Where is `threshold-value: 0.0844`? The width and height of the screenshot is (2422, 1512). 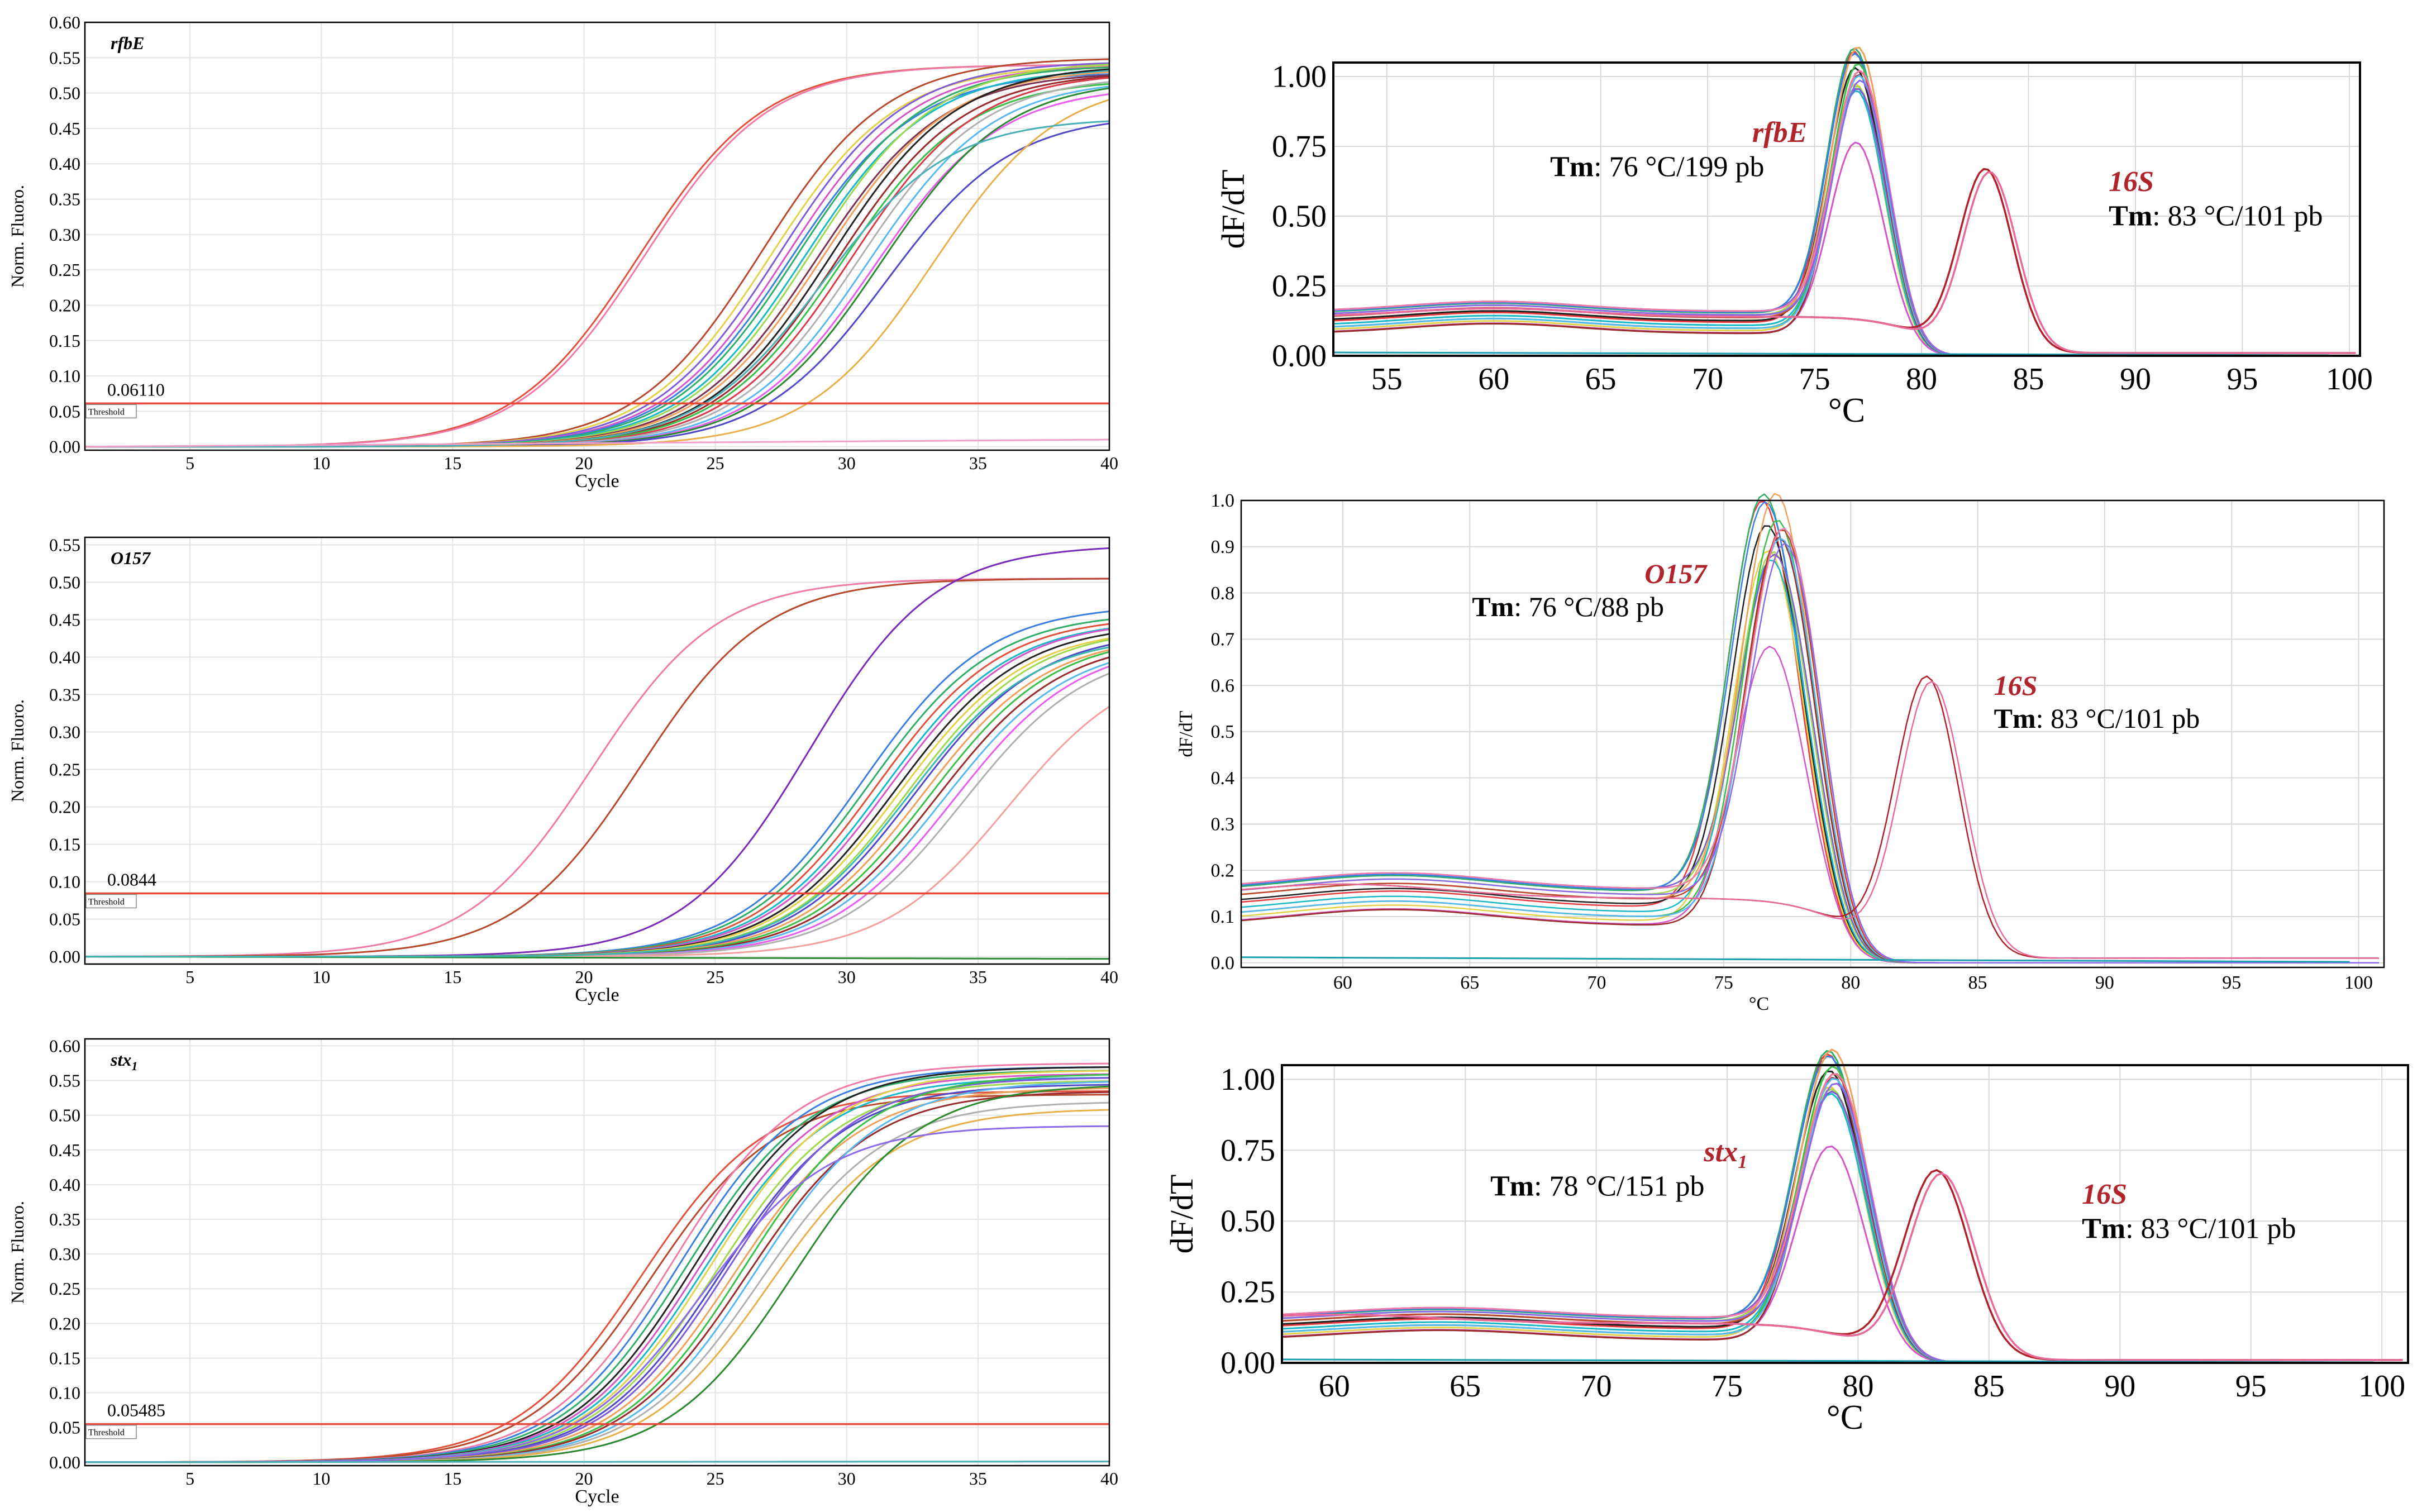 threshold-value: 0.0844 is located at coordinates (131, 879).